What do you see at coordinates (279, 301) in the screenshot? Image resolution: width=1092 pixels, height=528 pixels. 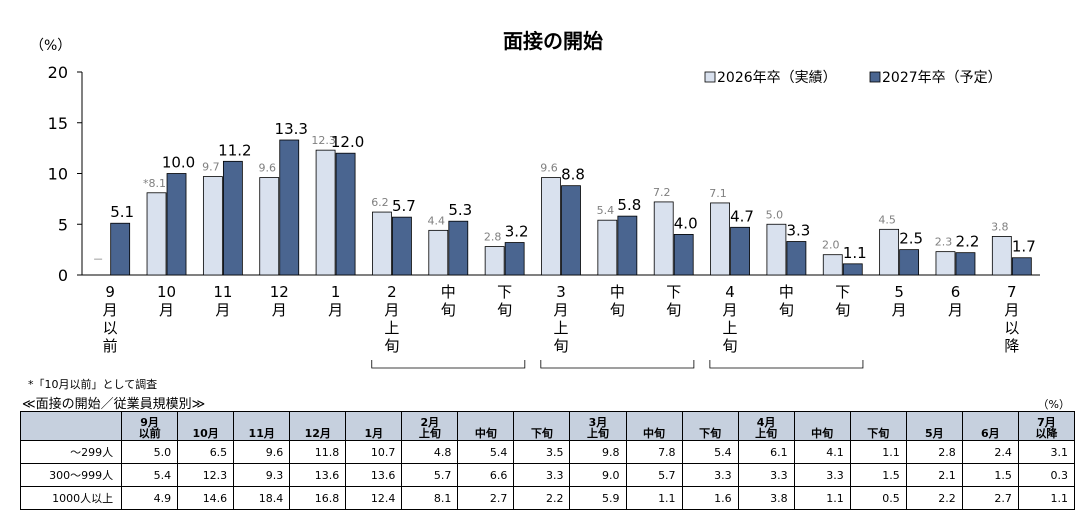 I see `x-tick-label: 12 月` at bounding box center [279, 301].